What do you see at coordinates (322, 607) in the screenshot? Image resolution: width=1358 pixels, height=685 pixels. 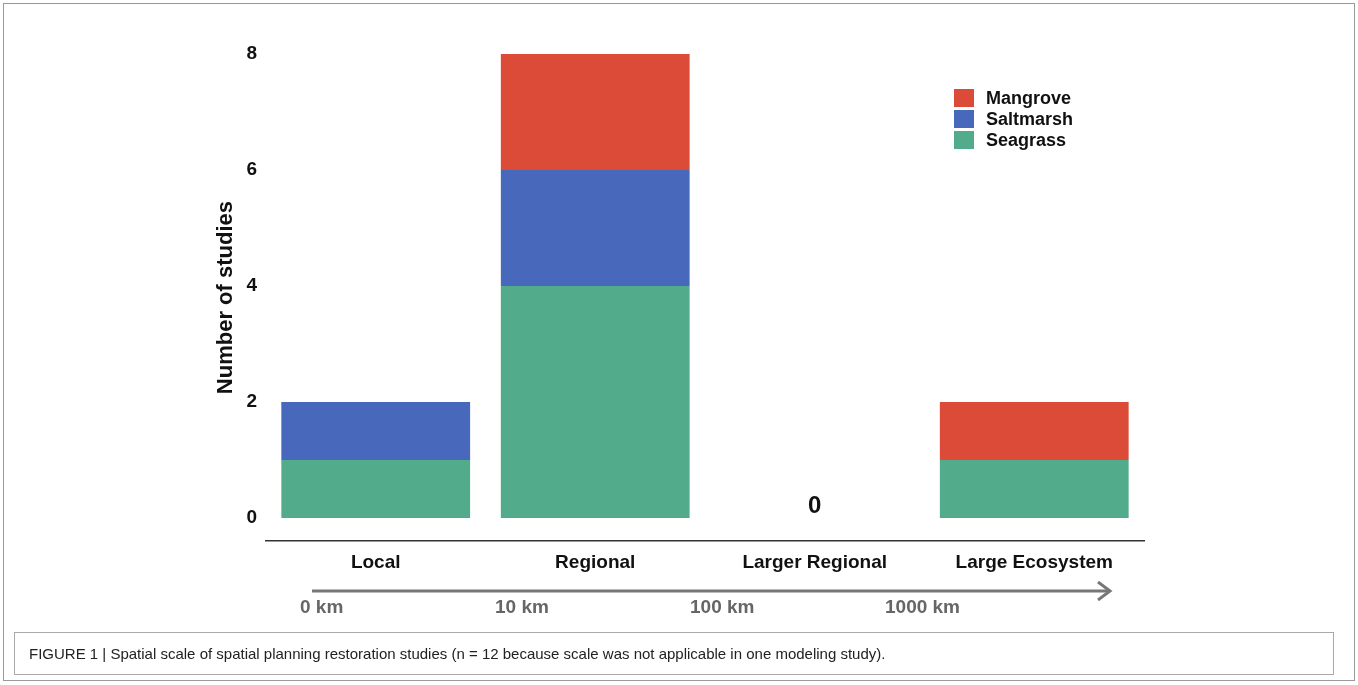 I see `text: 0 km` at bounding box center [322, 607].